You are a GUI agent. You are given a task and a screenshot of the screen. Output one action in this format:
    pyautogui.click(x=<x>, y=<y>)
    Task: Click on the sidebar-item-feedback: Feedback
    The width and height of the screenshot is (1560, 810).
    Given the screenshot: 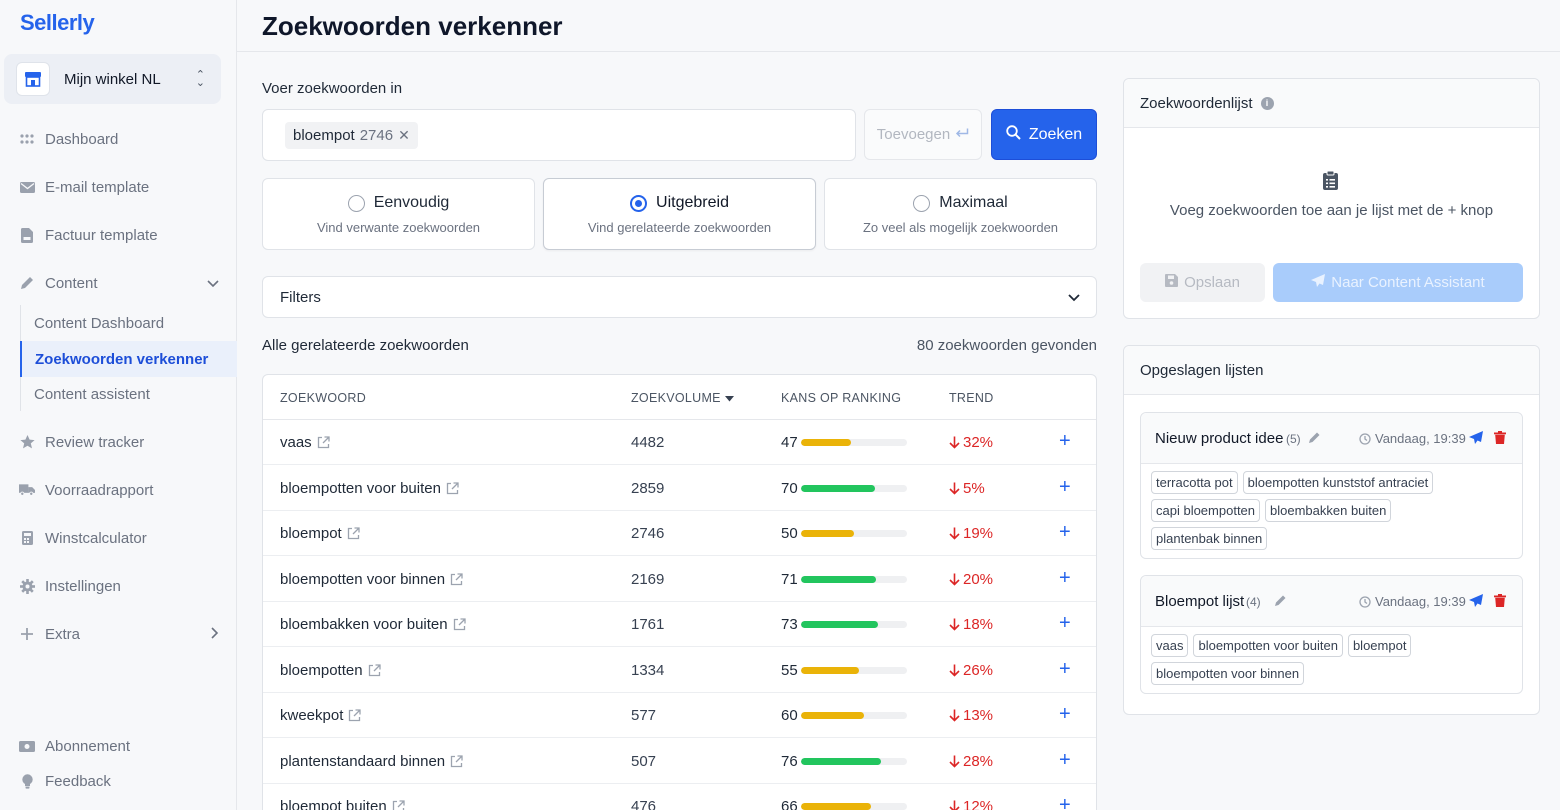 What is the action you would take?
    pyautogui.click(x=118, y=781)
    